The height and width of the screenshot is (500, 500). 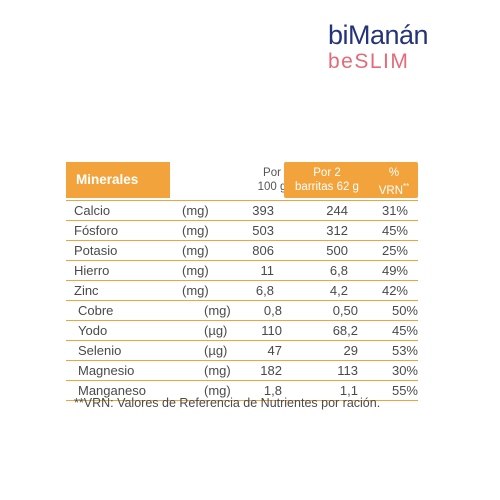 I want to click on value-vrn: 49%, so click(x=394, y=270).